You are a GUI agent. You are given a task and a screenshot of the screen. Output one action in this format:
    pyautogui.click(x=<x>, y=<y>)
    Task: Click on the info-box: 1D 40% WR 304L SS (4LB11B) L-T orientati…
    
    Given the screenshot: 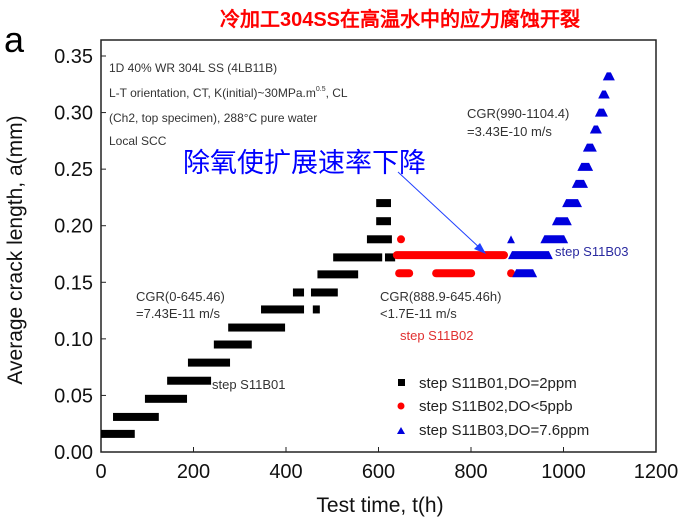 What is the action you would take?
    pyautogui.click(x=228, y=104)
    